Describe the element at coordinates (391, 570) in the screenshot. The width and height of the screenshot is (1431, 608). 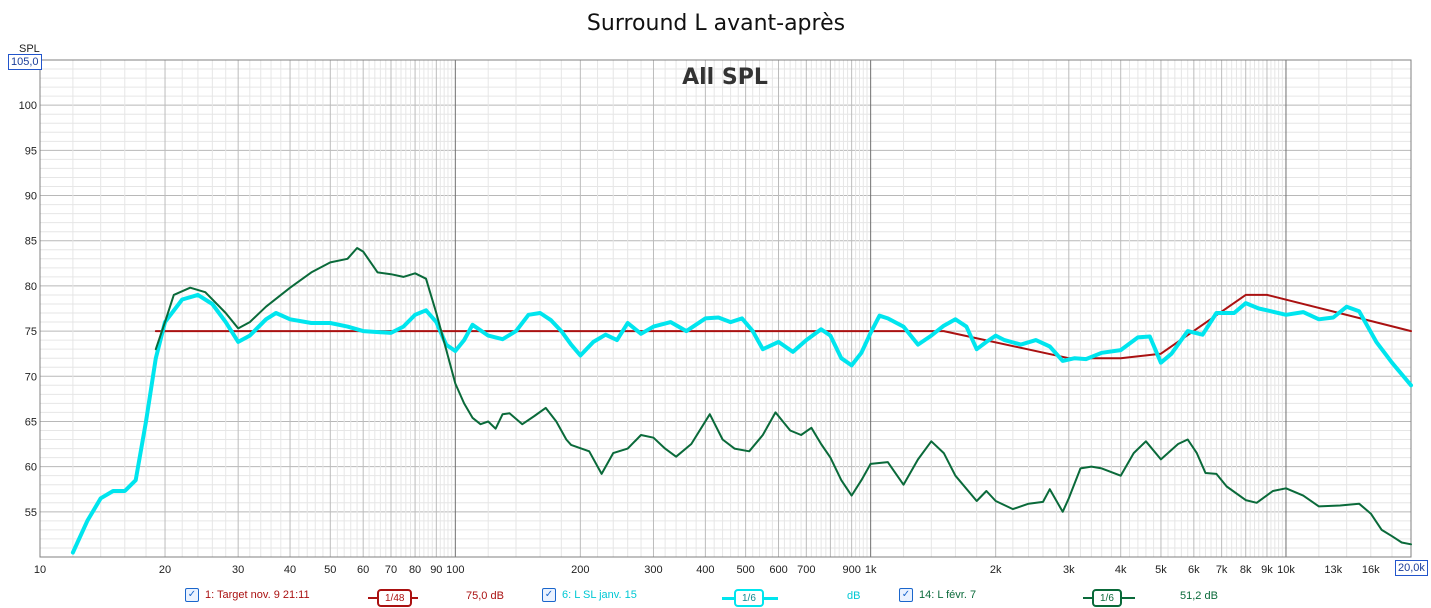
I see `x-tick-label: 70` at that location.